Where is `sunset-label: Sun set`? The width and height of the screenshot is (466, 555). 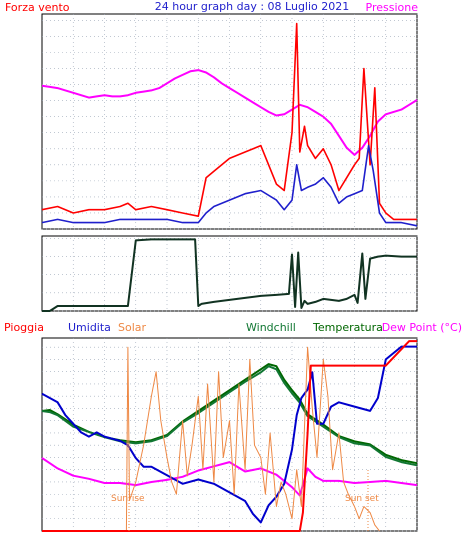
sunset-label: Sun set is located at coordinates (362, 499).